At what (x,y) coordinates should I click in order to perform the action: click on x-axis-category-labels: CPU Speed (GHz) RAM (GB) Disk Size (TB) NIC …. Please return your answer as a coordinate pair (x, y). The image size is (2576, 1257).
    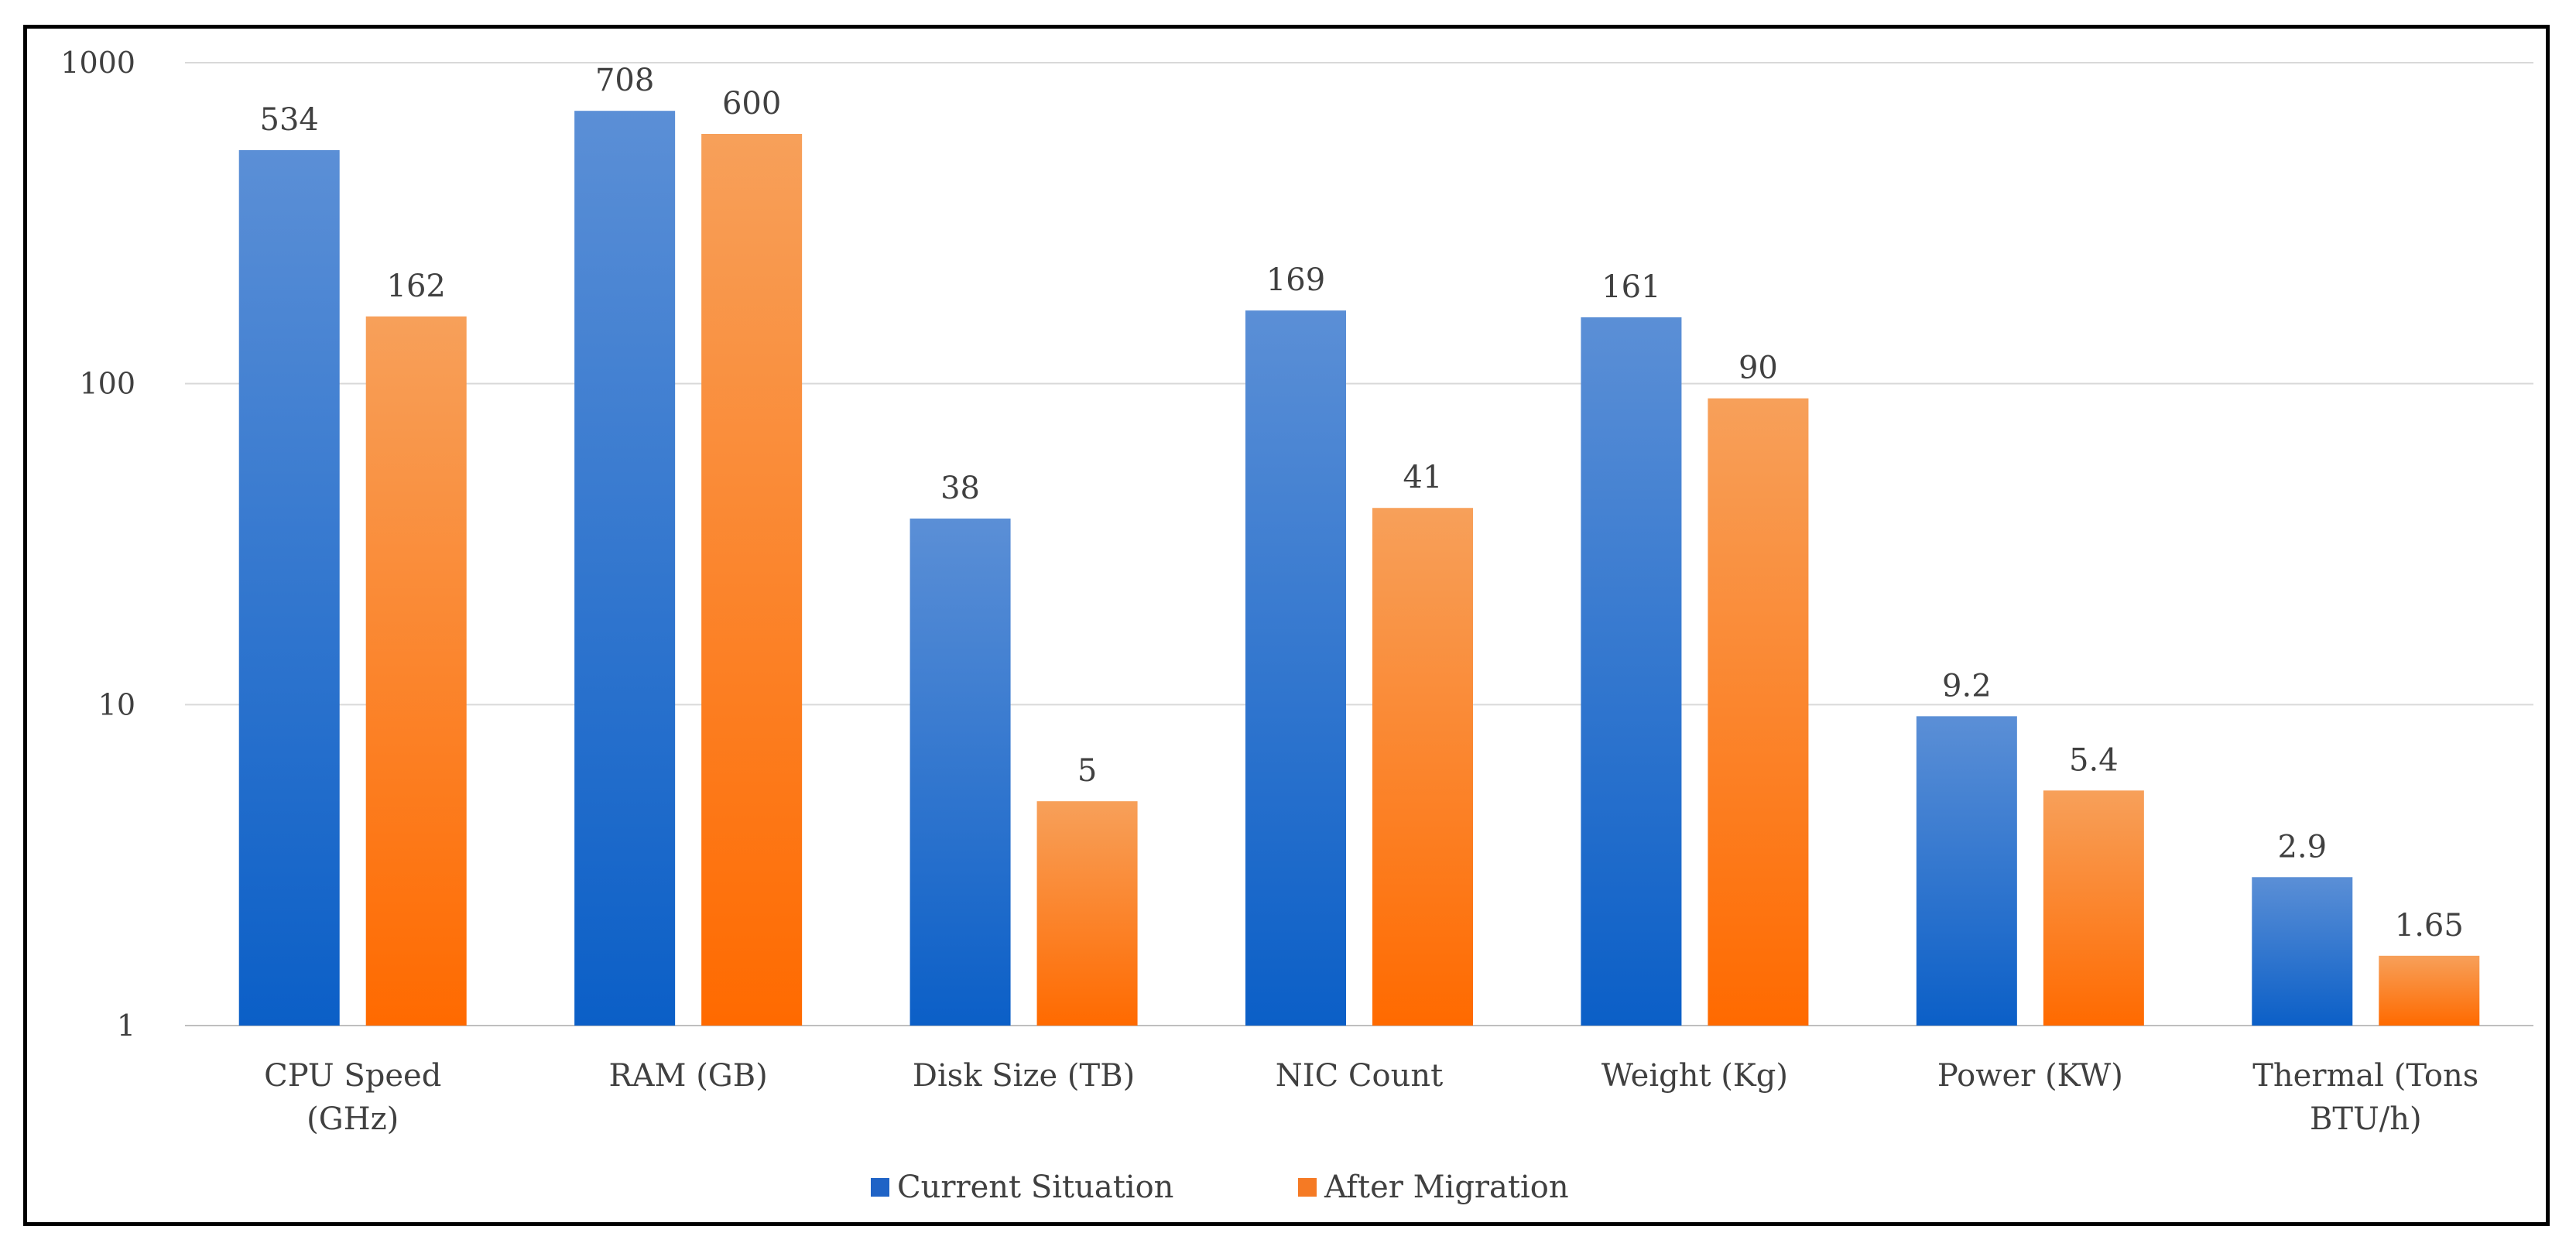
    Looking at the image, I should click on (1371, 1097).